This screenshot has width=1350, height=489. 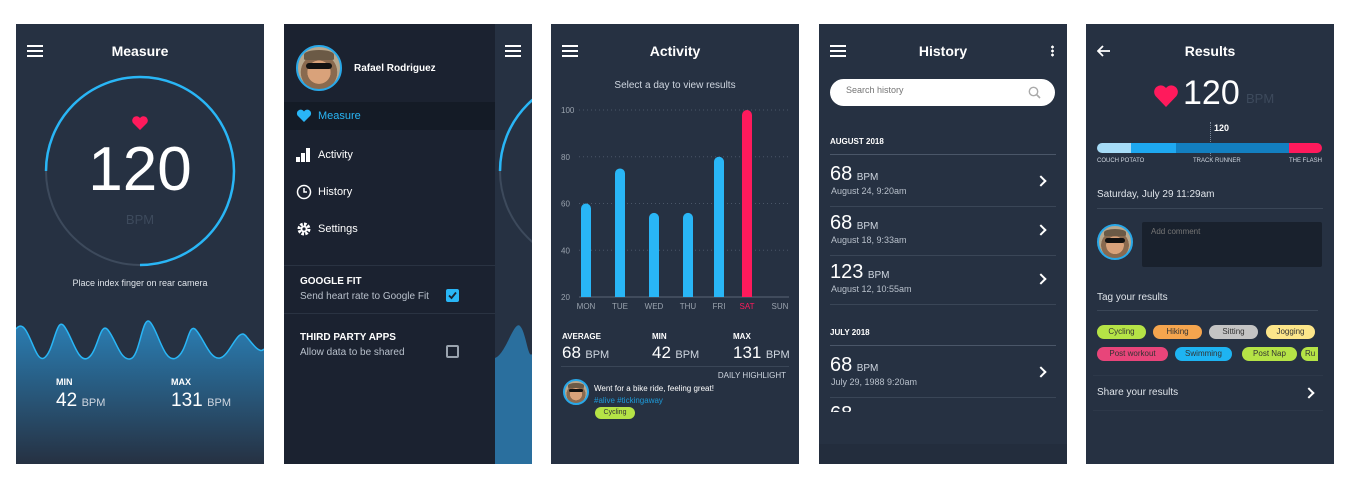 I want to click on highlight-hashtags: #alive #tickingaway, so click(x=628, y=400).